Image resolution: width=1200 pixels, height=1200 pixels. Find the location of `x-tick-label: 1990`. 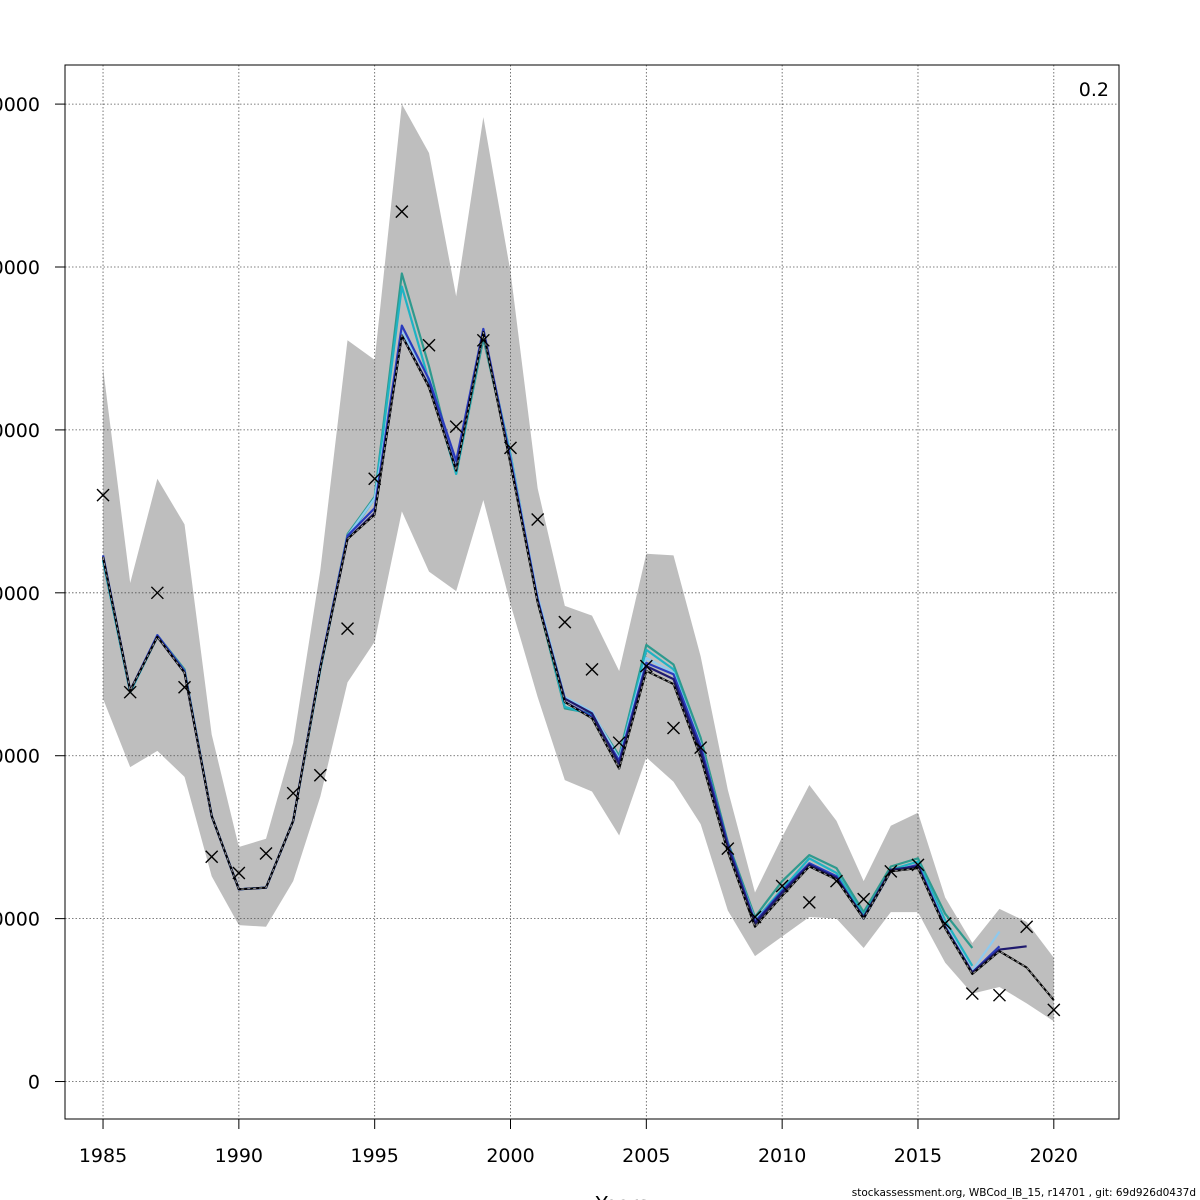

x-tick-label: 1990 is located at coordinates (239, 1156).